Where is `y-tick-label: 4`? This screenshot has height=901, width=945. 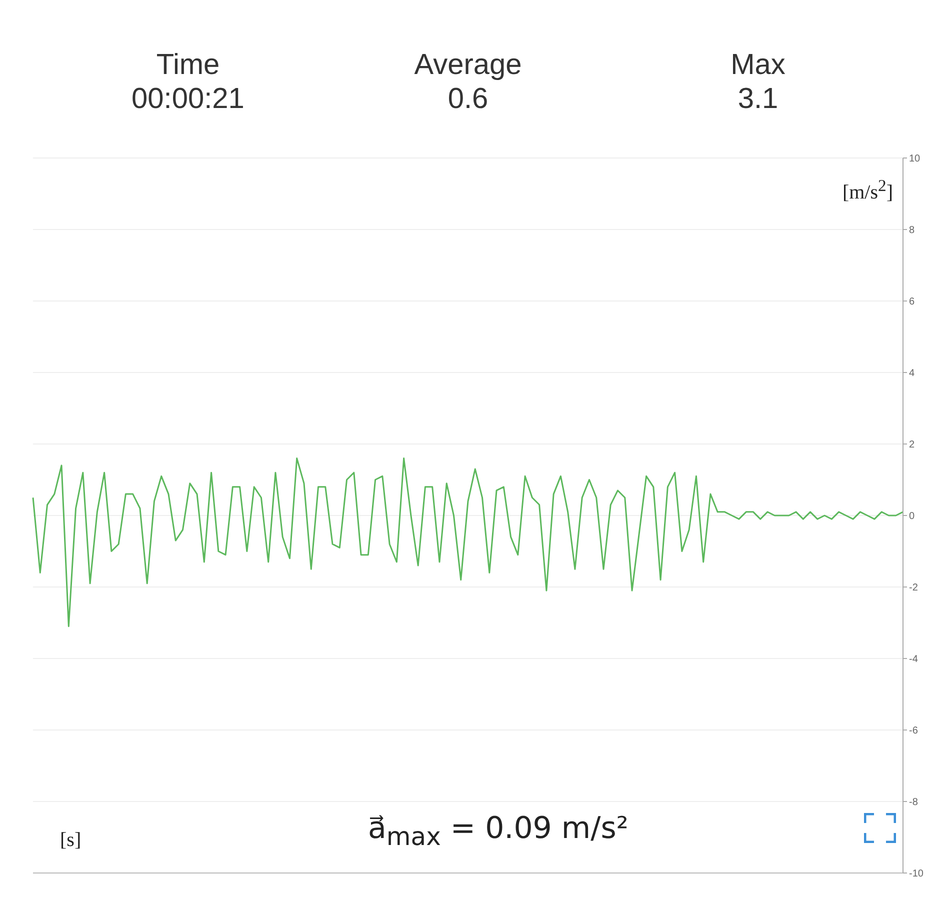 y-tick-label: 4 is located at coordinates (912, 374).